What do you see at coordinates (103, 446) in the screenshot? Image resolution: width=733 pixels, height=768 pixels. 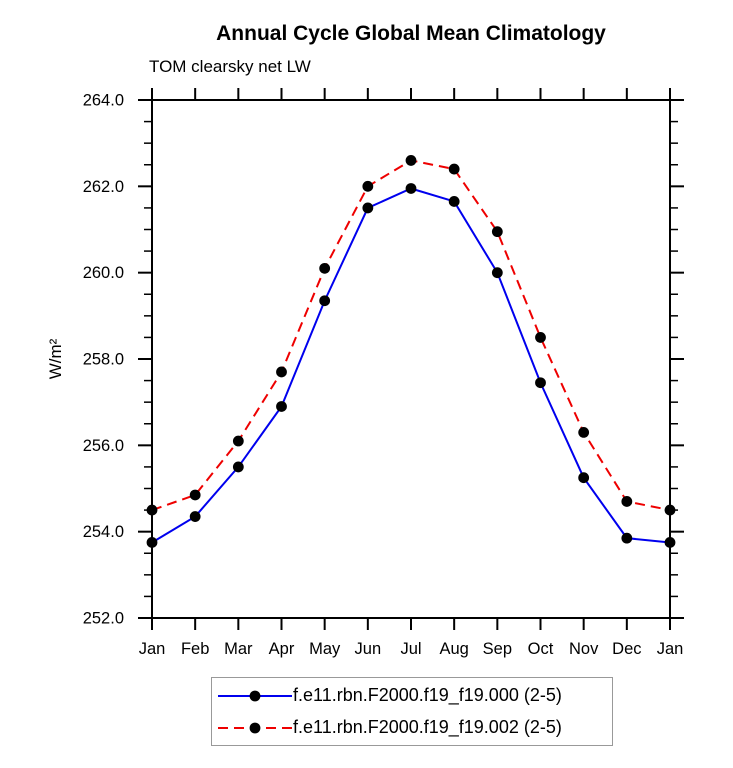 I see `y-tick-label: 256.0` at bounding box center [103, 446].